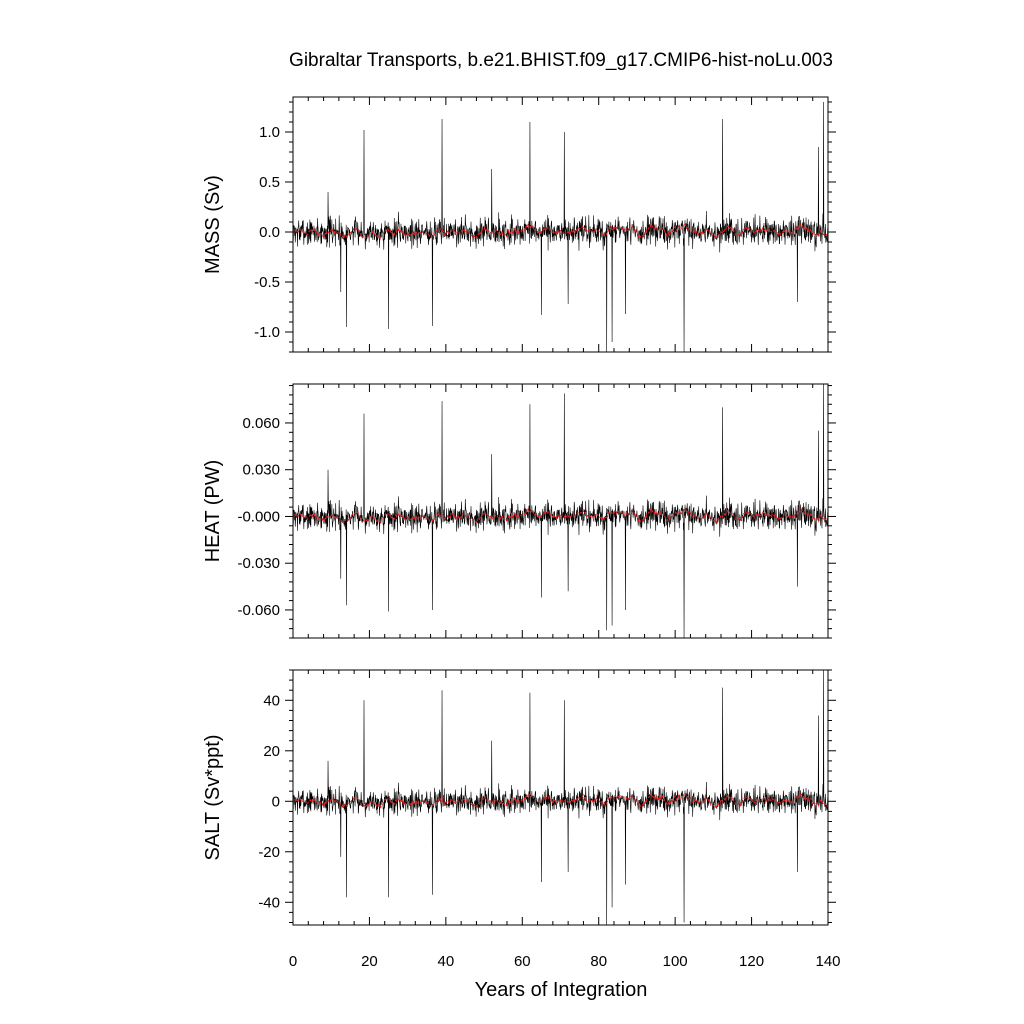  What do you see at coordinates (751, 961) in the screenshot?
I see `x-tick-label: 120` at bounding box center [751, 961].